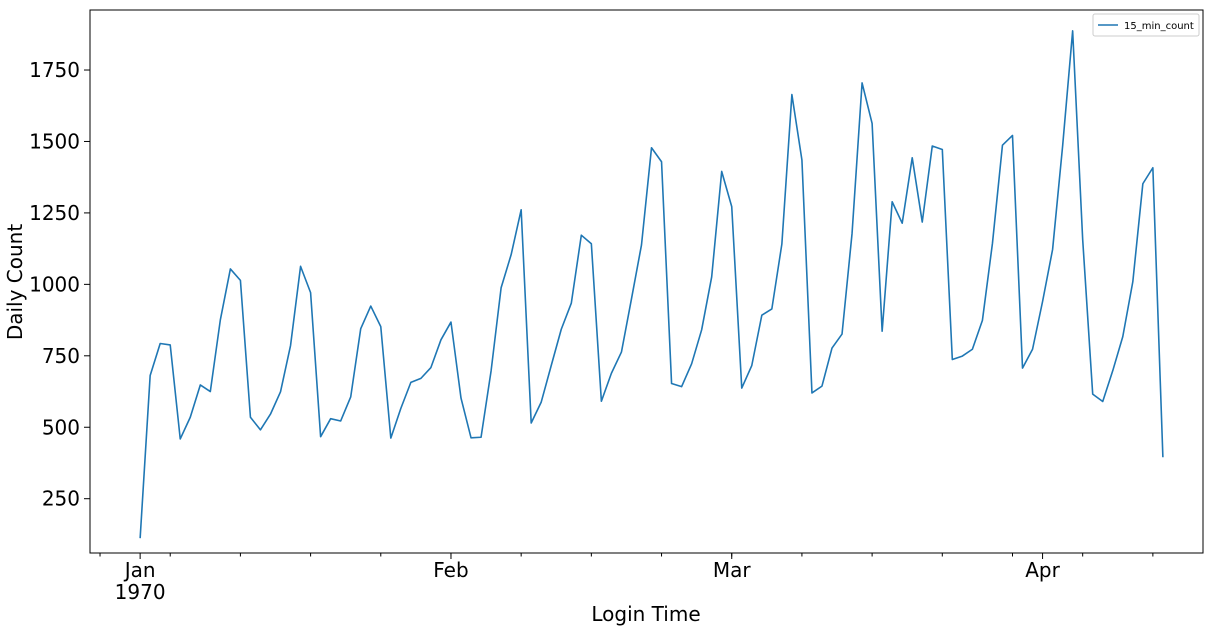 This screenshot has width=1215, height=632. Describe the element at coordinates (645, 614) in the screenshot. I see `x-axis-label: Login Time` at that location.